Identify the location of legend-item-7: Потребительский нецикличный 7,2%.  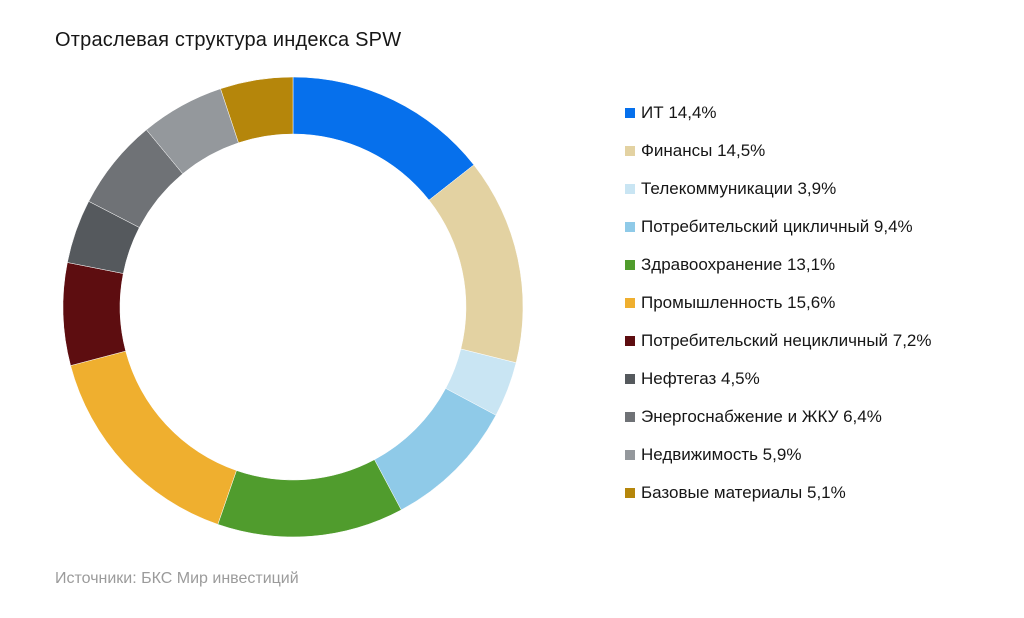
(778, 341).